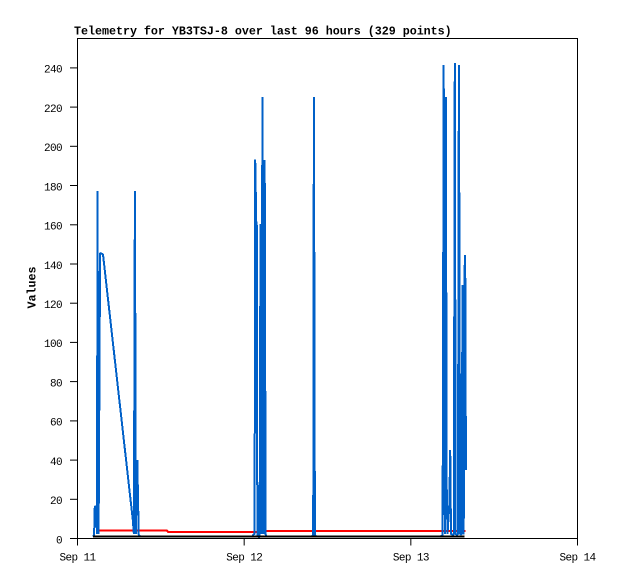 This screenshot has width=618, height=579. Describe the element at coordinates (53, 149) in the screenshot. I see `svg-text: 200` at that location.